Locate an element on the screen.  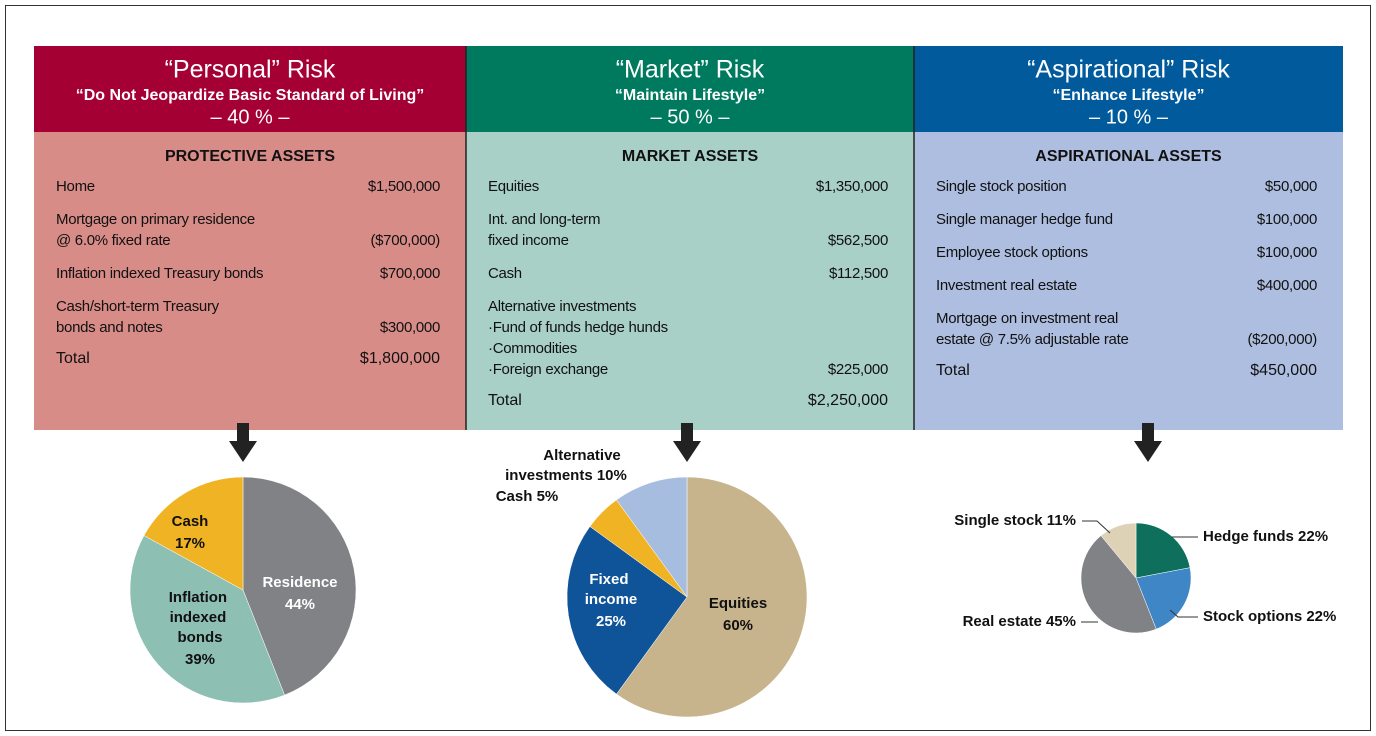
row-label: Int. and long-term is located at coordinates (544, 219).